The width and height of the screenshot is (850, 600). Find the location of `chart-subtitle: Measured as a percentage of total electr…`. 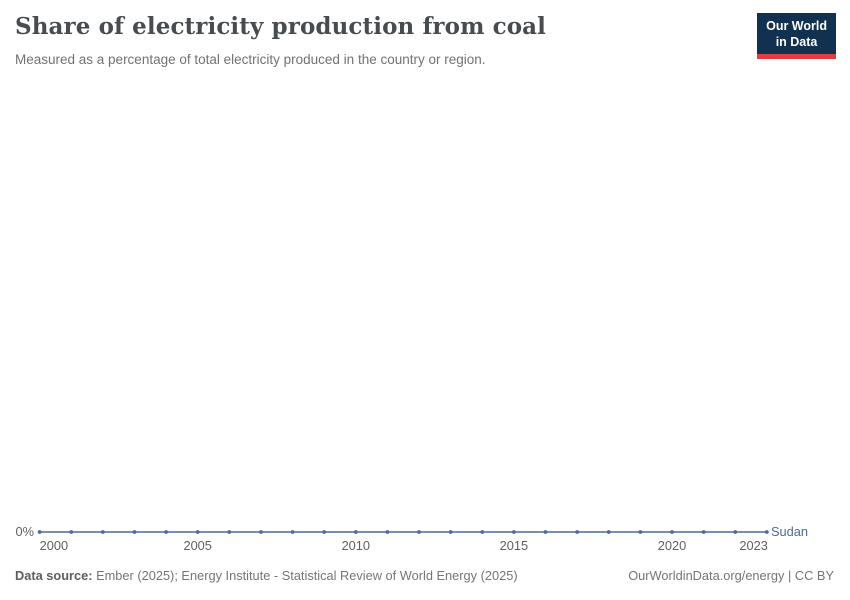

chart-subtitle: Measured as a percentage of total electr… is located at coordinates (250, 59).